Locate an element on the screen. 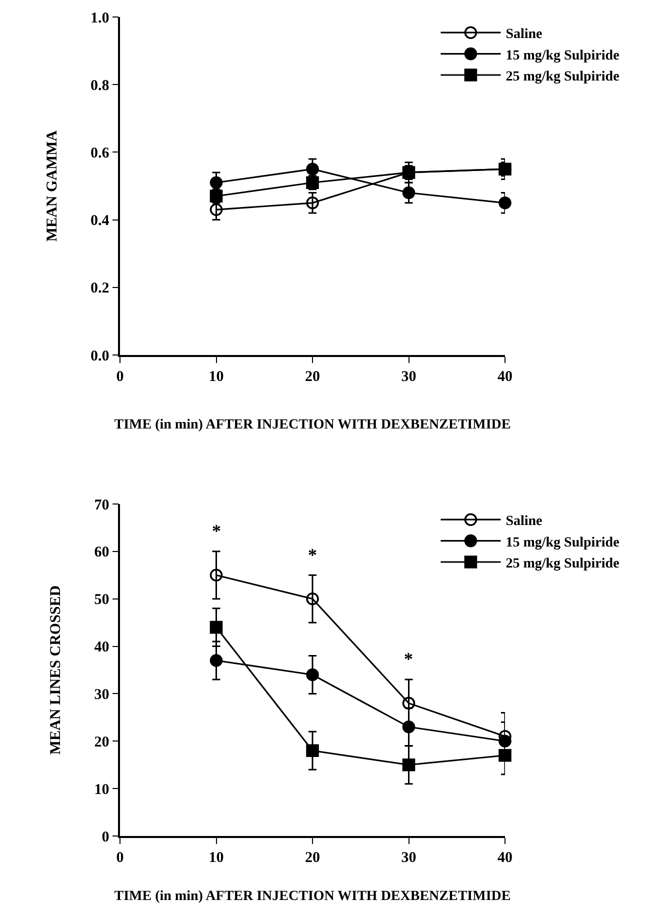  y-tick-label: 0.4 is located at coordinates (100, 221).